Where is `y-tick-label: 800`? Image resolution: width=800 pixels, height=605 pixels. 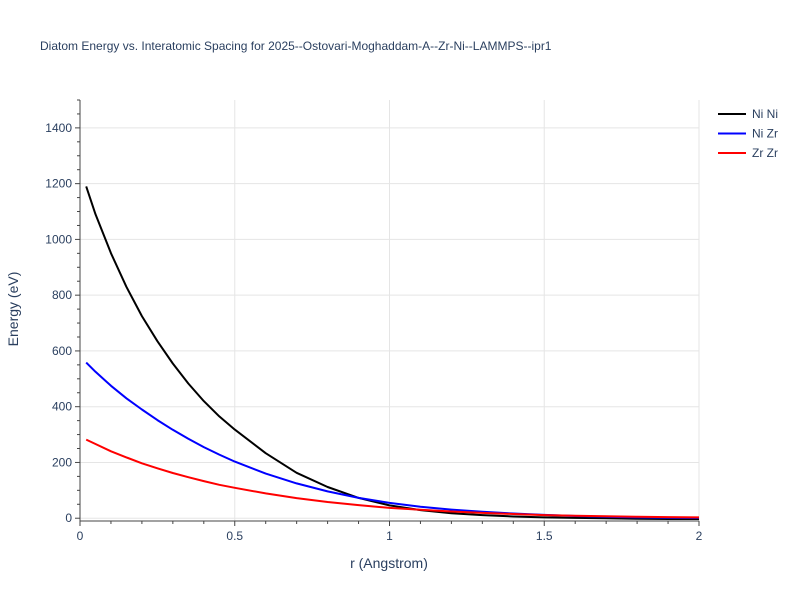
y-tick-label: 800 is located at coordinates (62, 295).